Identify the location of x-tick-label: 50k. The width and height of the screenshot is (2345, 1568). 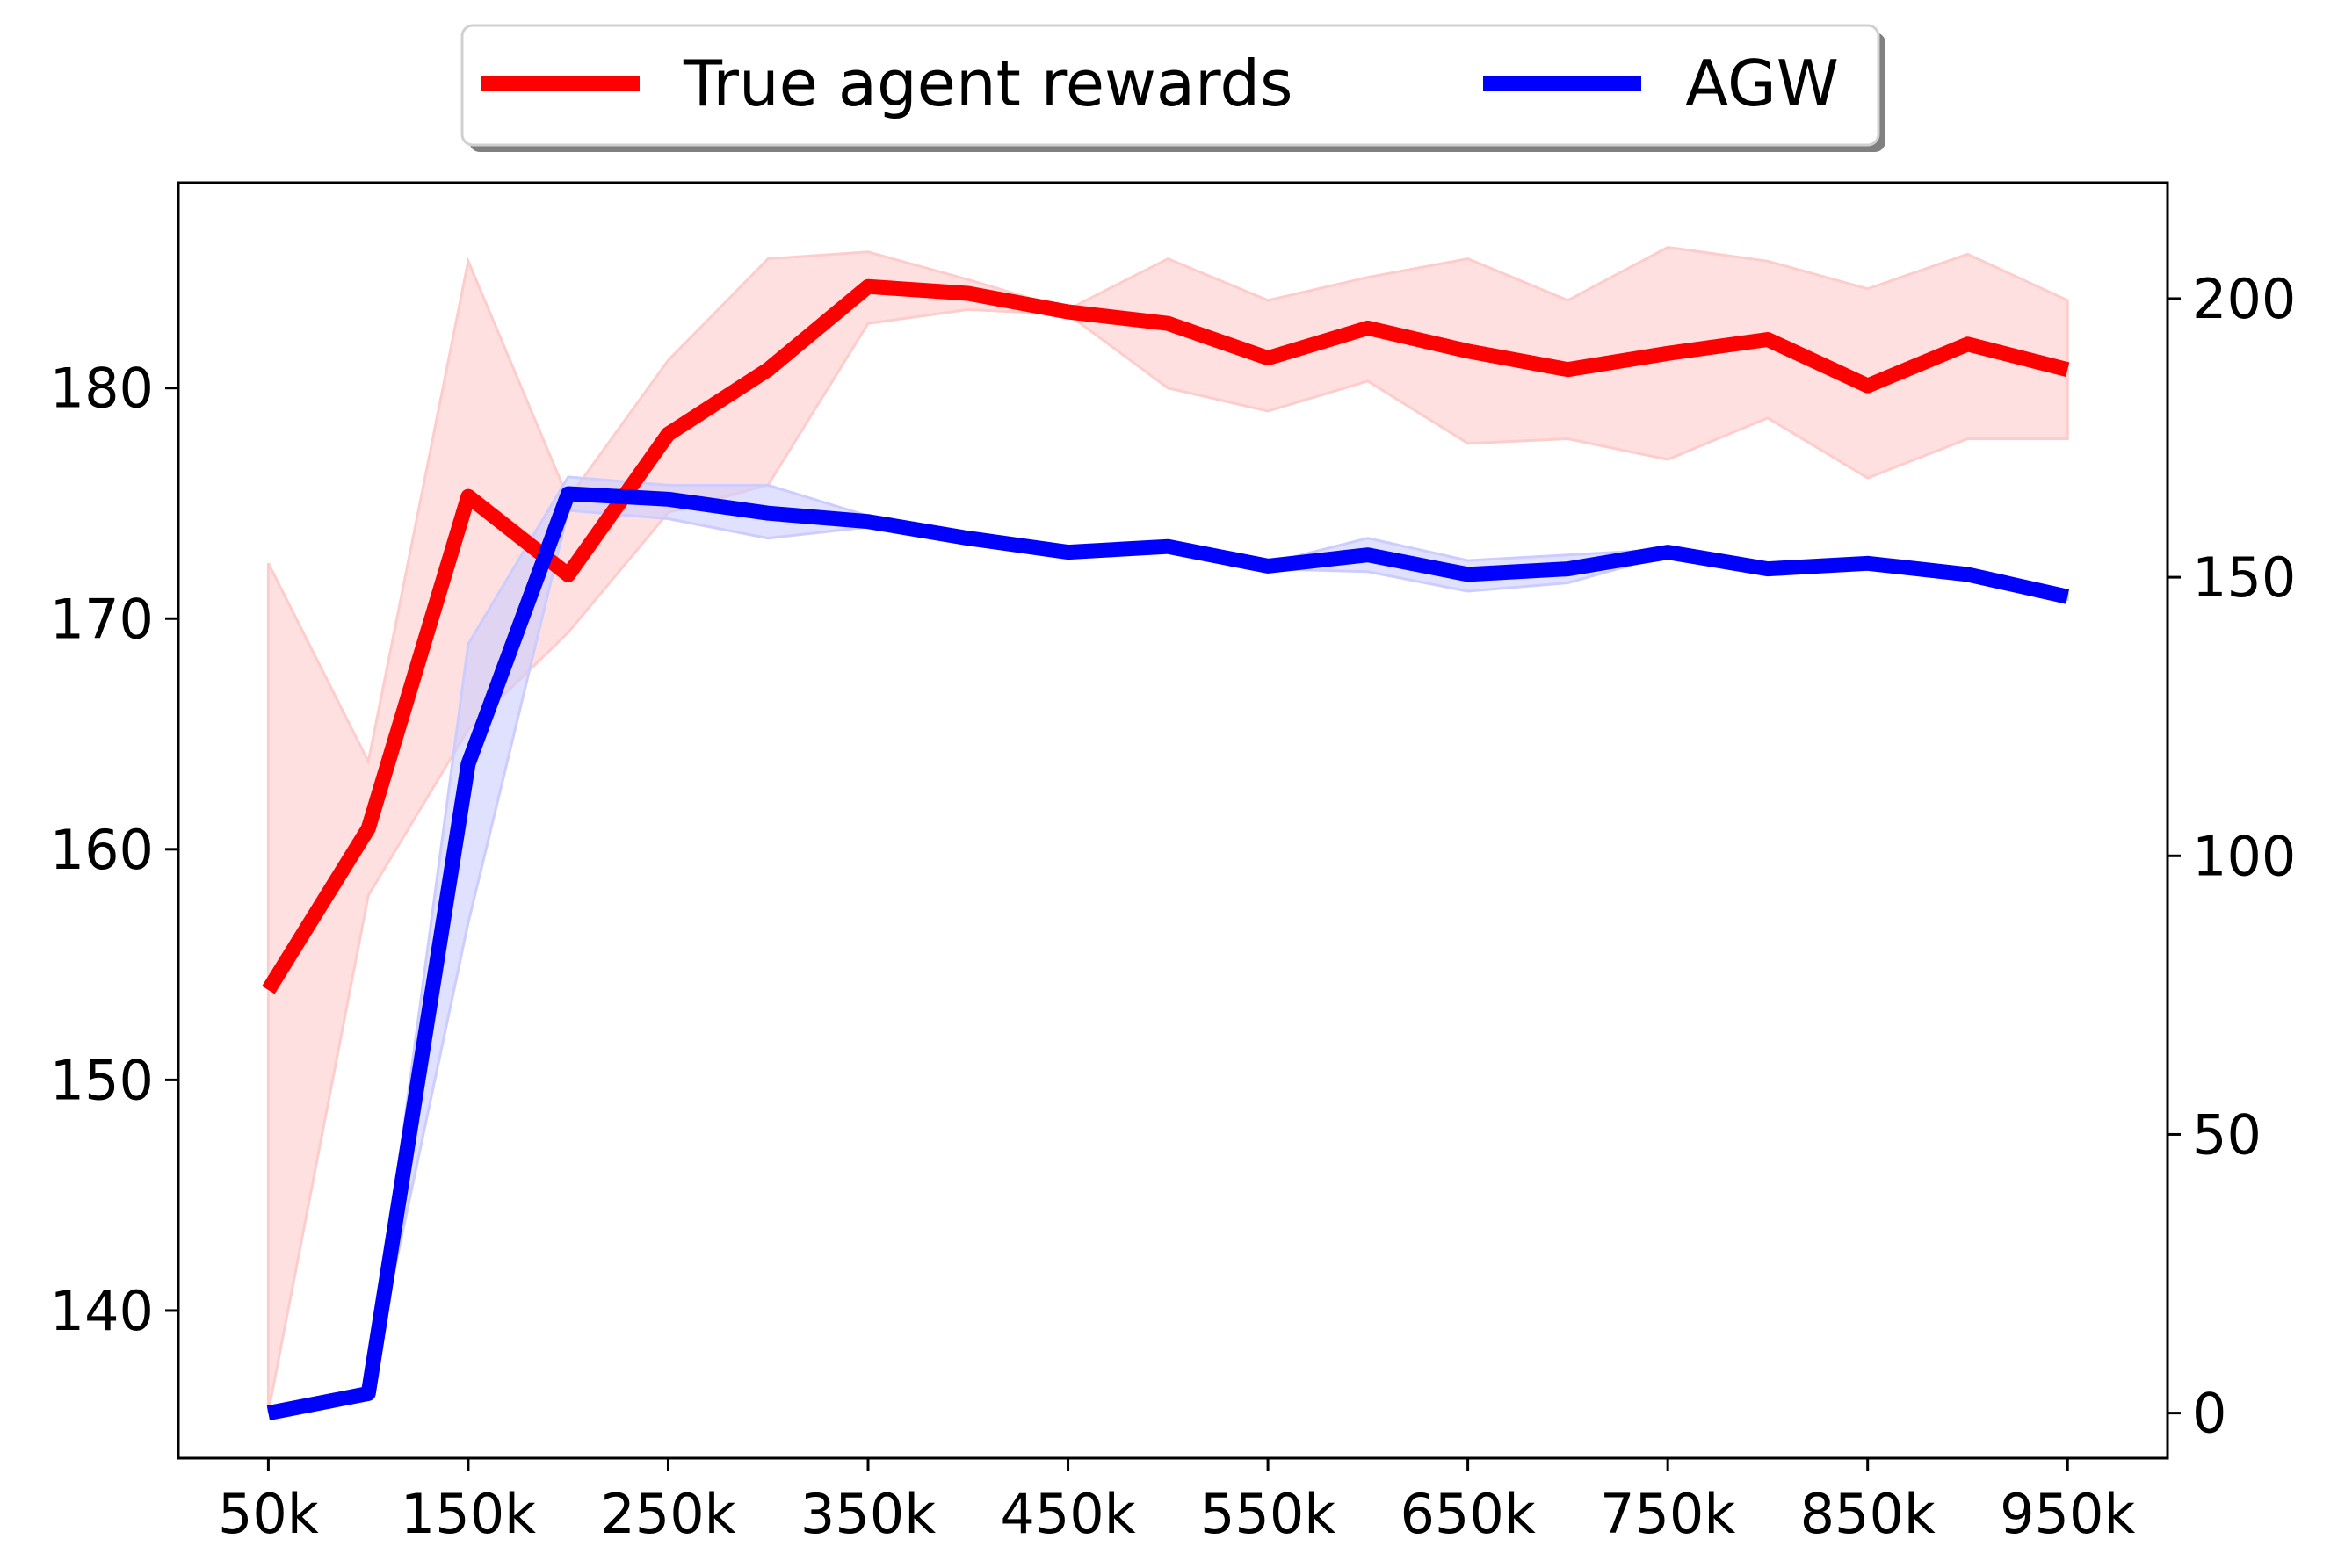
(268, 1514).